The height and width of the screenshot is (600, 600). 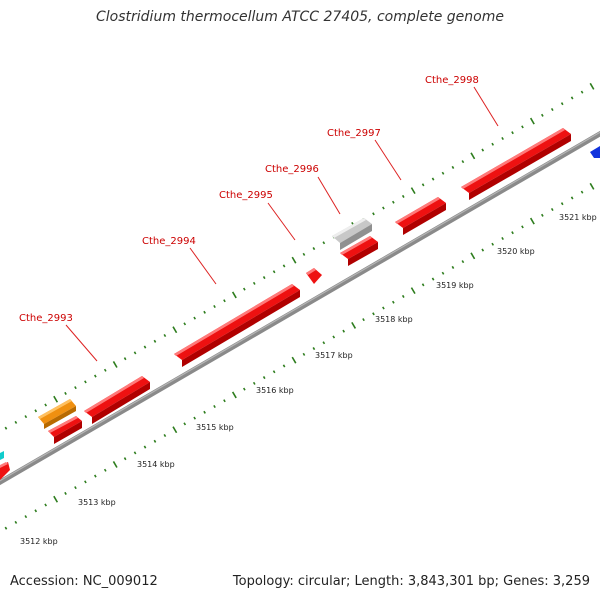 I want to click on gene-label-cthe-2995: Cthe_2995, so click(x=246, y=195).